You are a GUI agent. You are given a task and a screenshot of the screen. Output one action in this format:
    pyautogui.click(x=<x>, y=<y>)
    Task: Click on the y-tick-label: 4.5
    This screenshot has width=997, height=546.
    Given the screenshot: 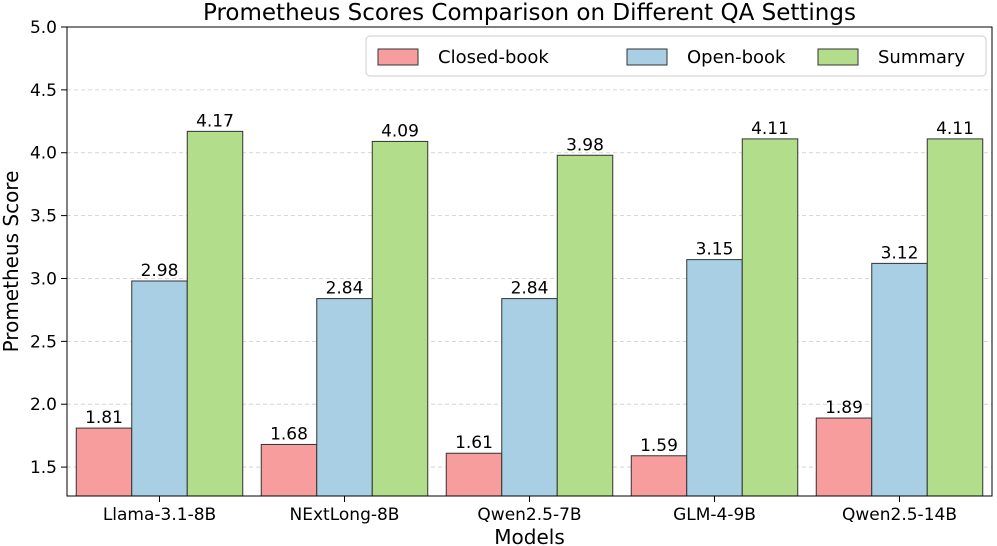 What is the action you would take?
    pyautogui.click(x=43, y=91)
    